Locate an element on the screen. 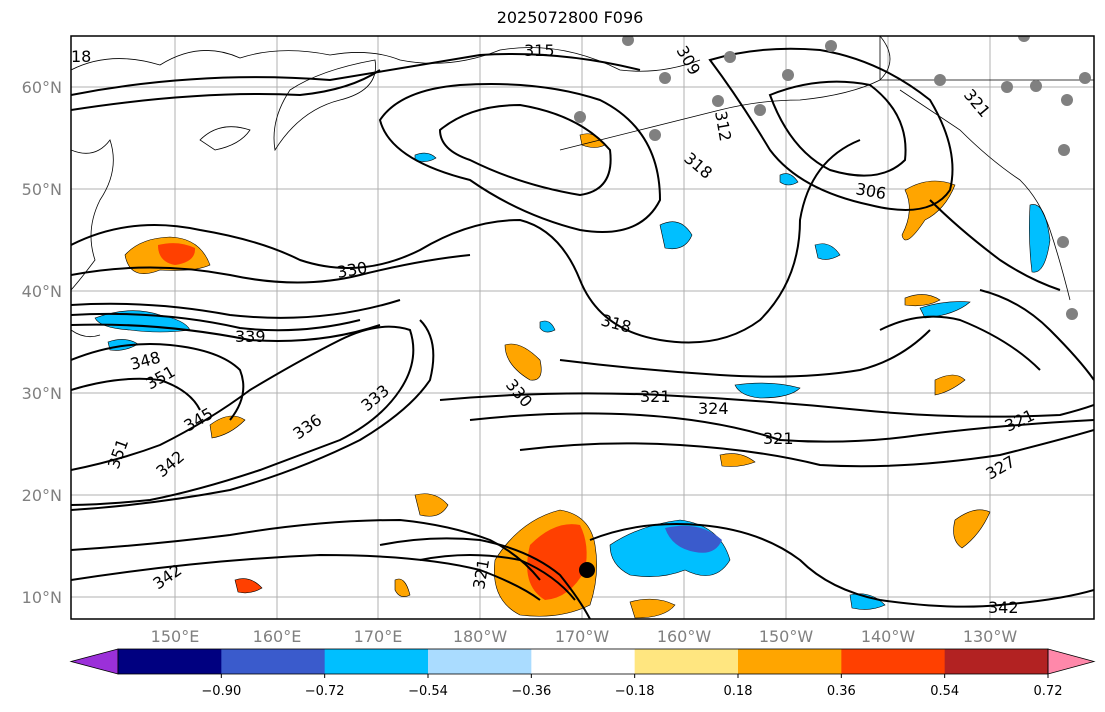 The height and width of the screenshot is (712, 1105). contour-label: 324 is located at coordinates (713, 408).